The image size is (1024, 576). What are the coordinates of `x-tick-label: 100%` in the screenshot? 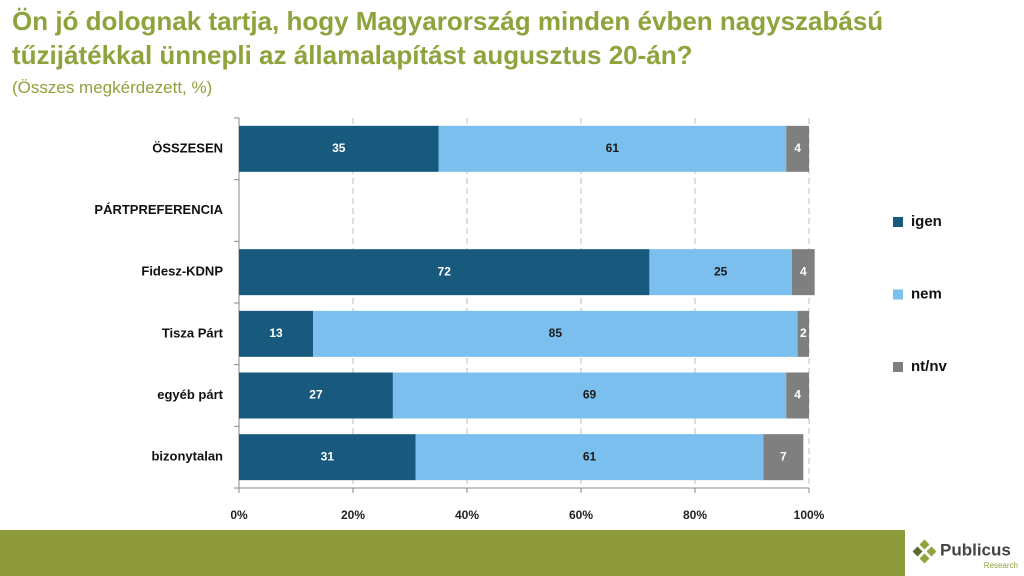 It's located at (809, 515).